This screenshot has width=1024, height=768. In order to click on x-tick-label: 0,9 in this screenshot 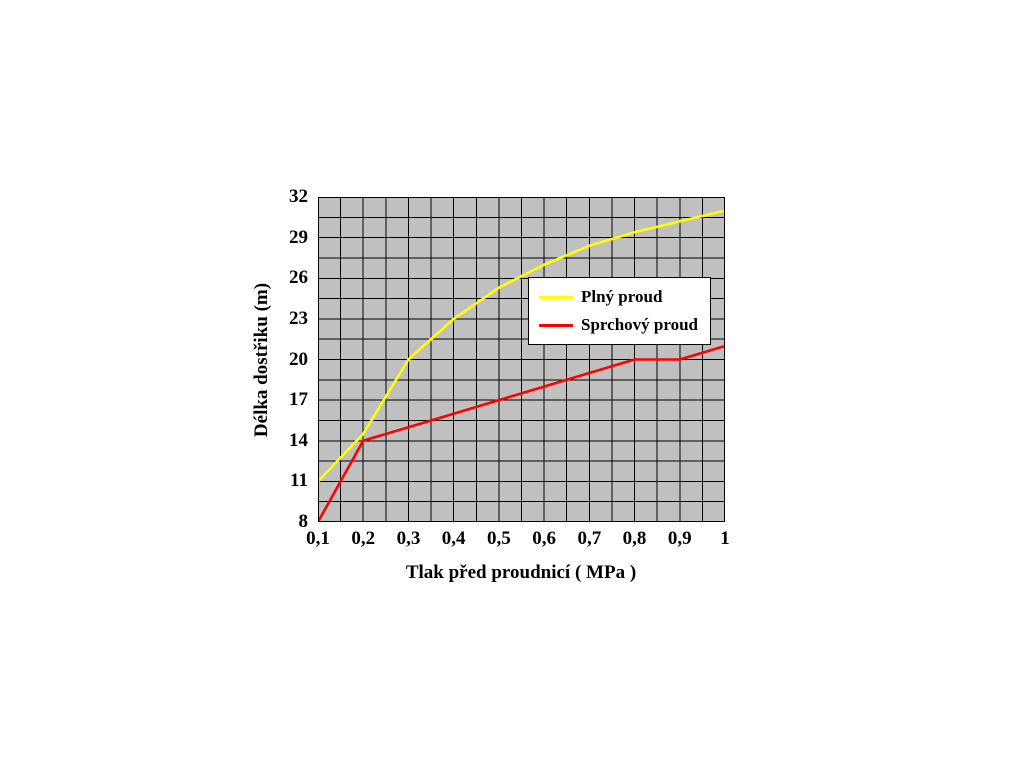, I will do `click(679, 538)`.